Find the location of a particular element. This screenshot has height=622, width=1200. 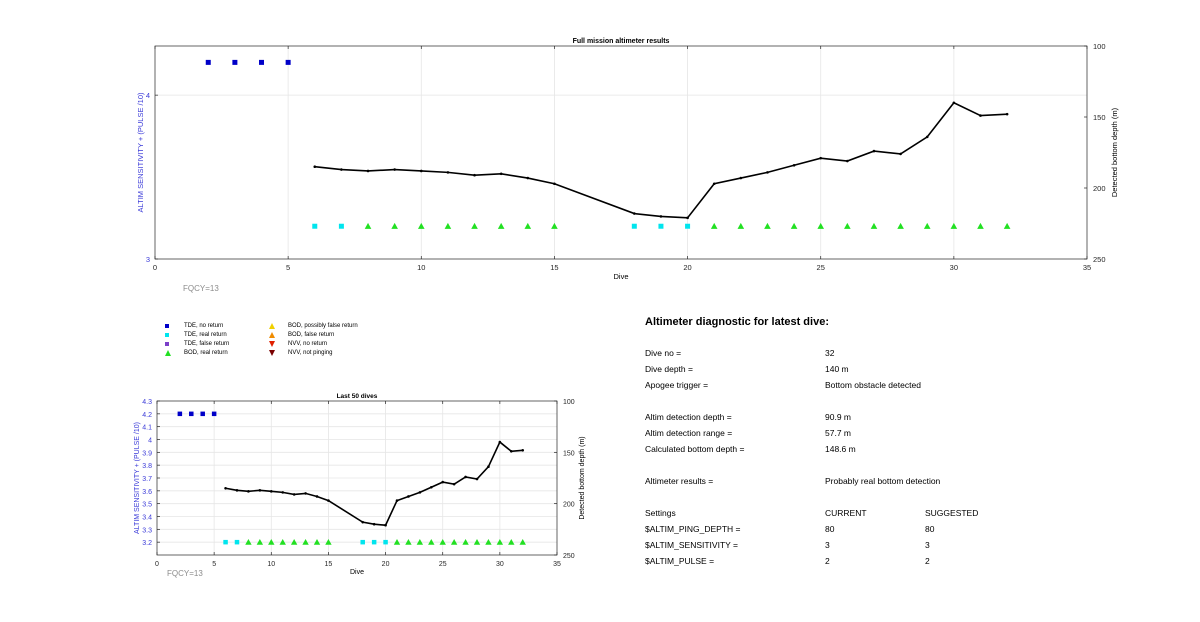

x-tick-label: 35 is located at coordinates (1087, 267).